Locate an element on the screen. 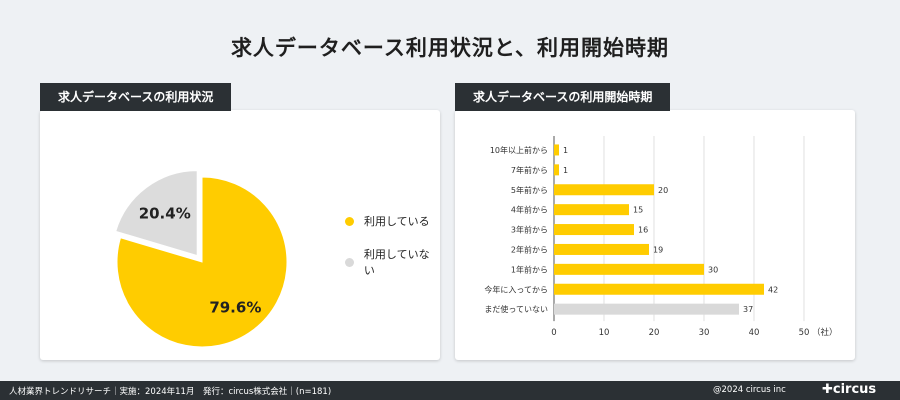 This screenshot has height=400, width=900. bar-value-label: 42 is located at coordinates (773, 289).